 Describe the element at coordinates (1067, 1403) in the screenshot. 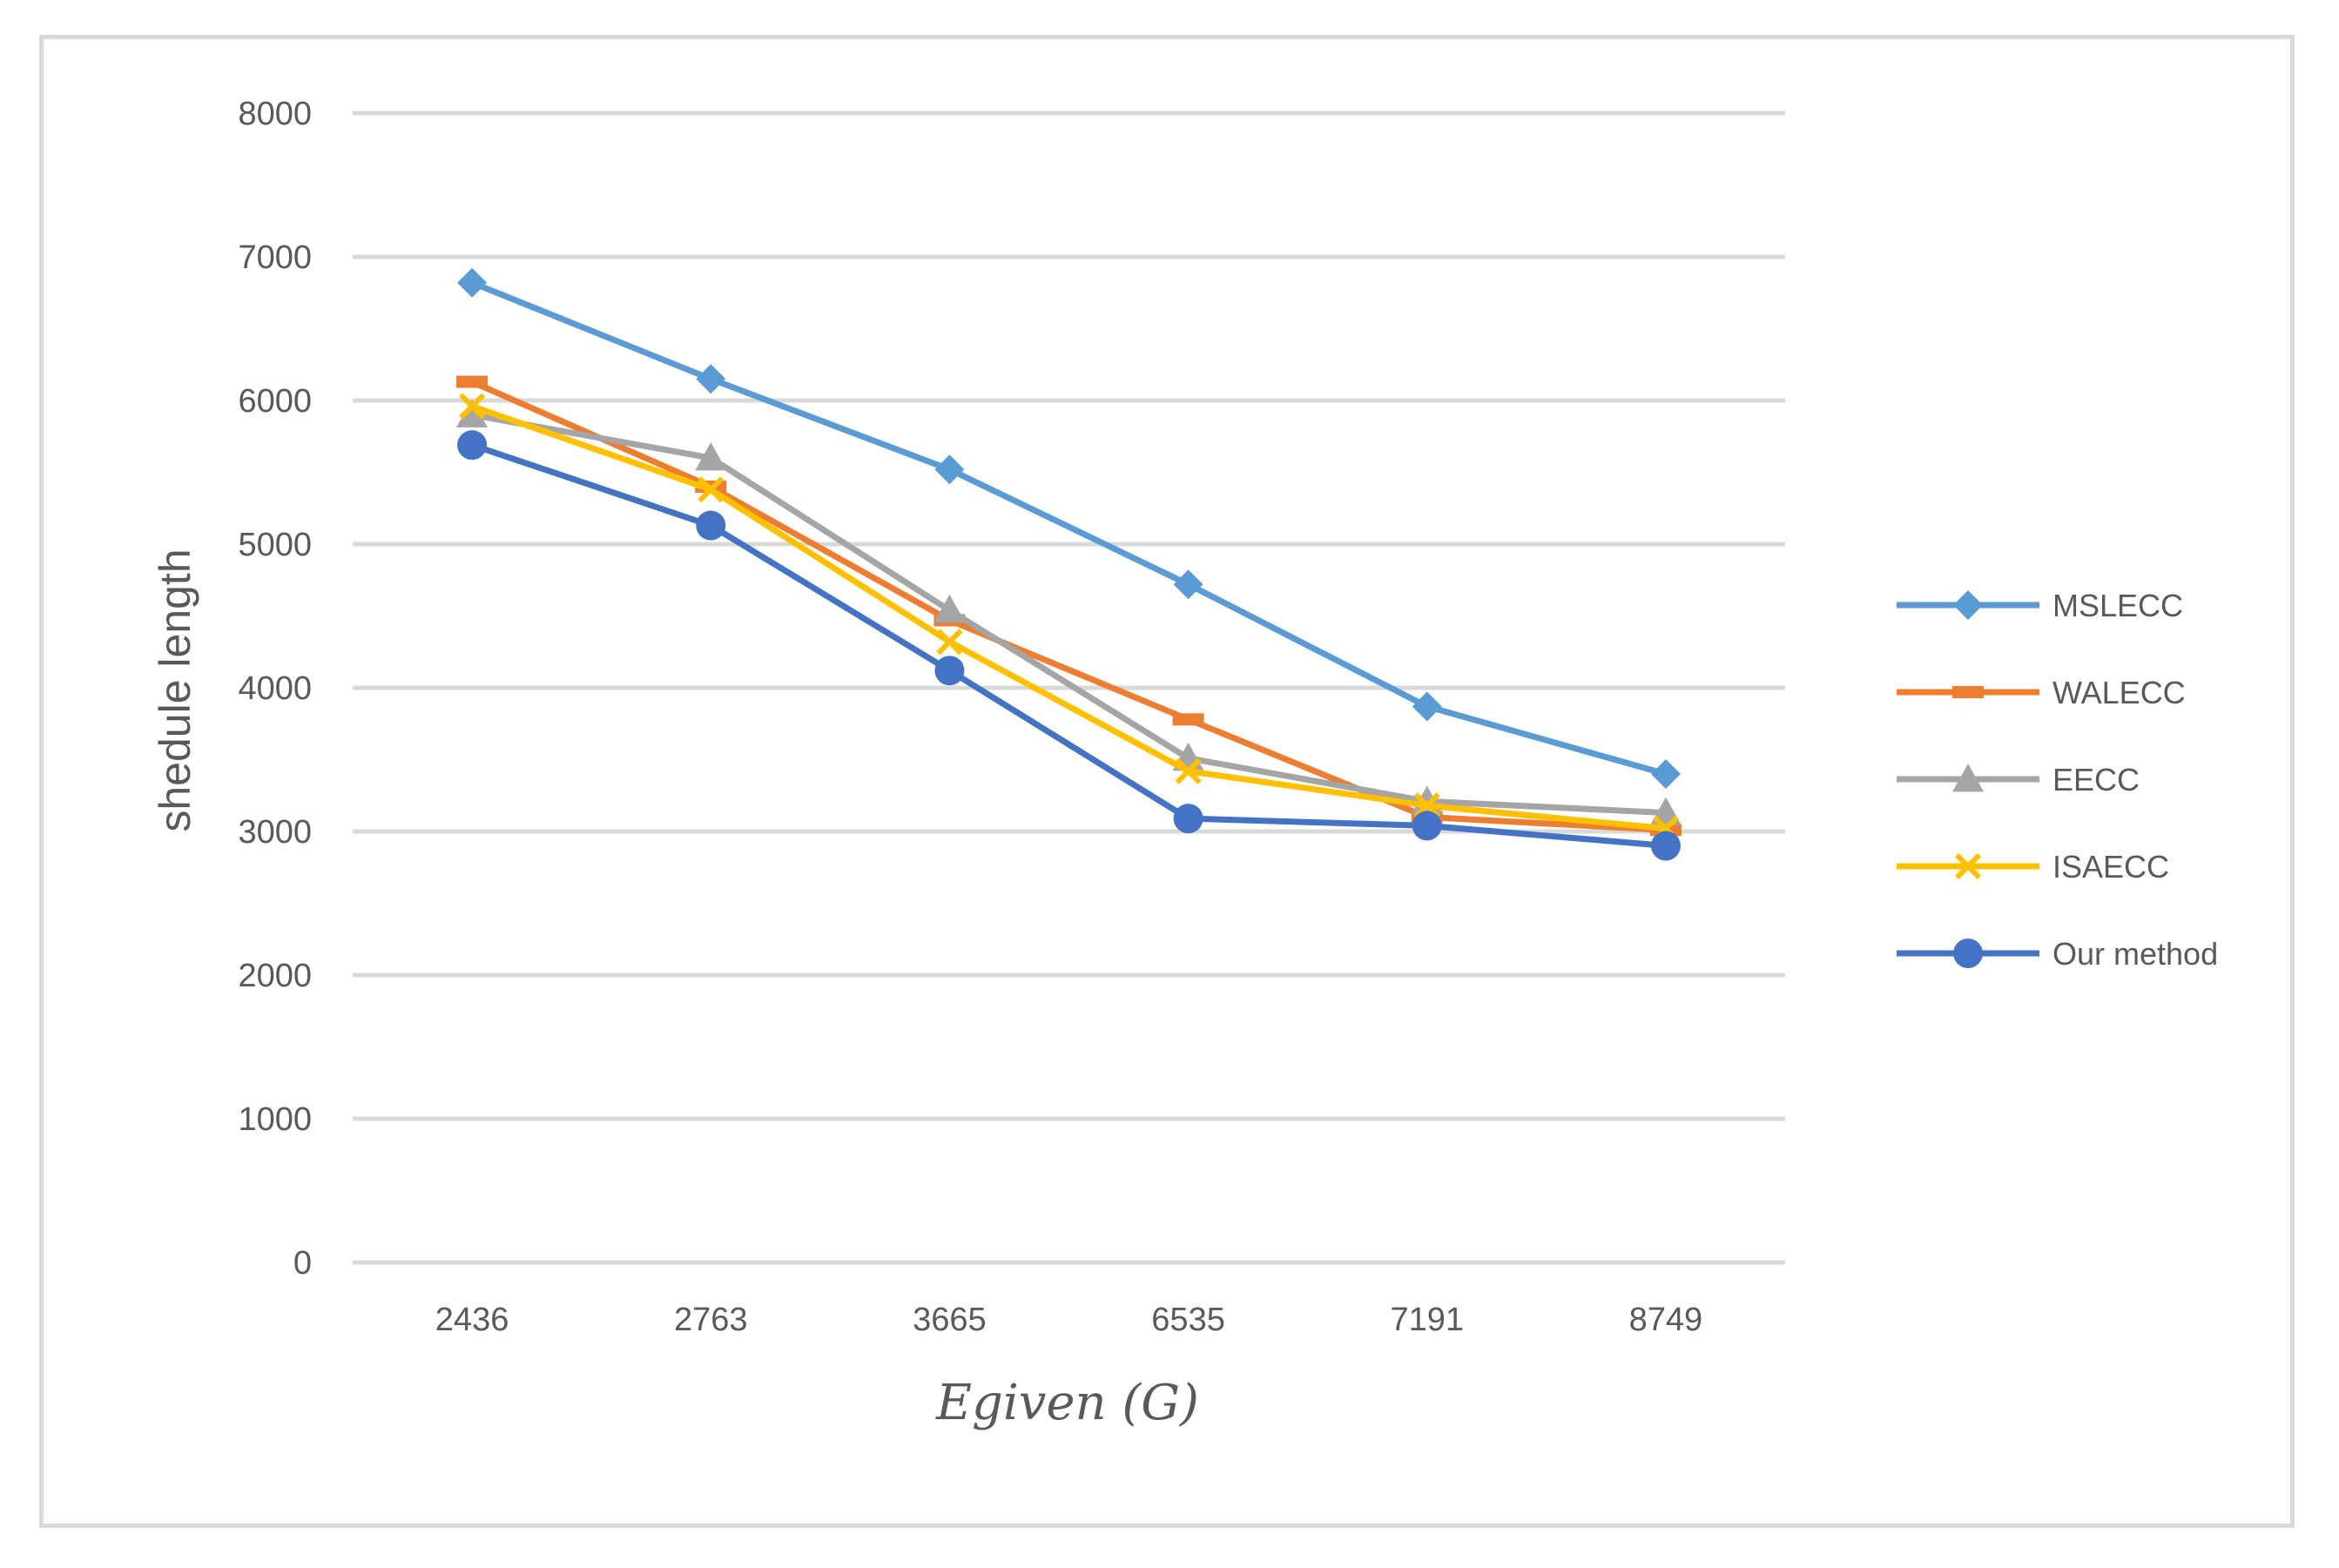

I see `x-axis-title: Egiven (G)` at that location.